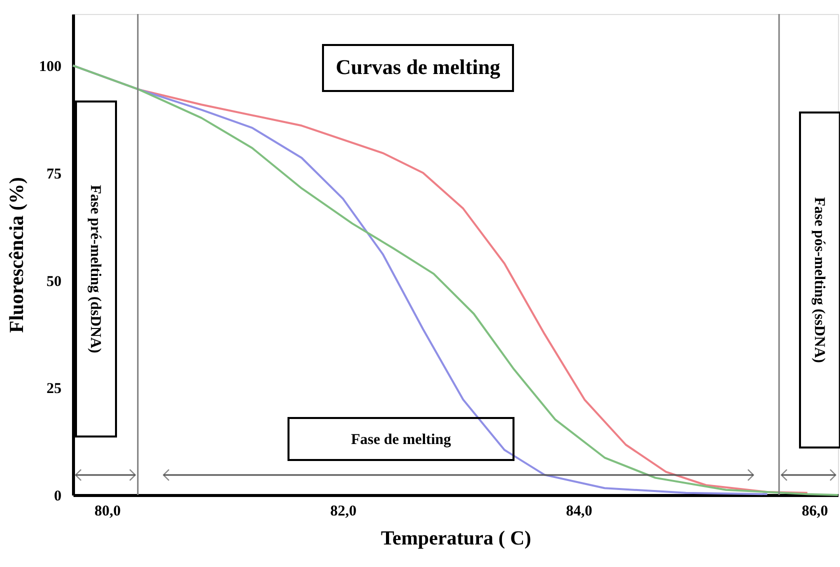 Image resolution: width=840 pixels, height=567 pixels. What do you see at coordinates (815, 512) in the screenshot?
I see `x-tick-label: 86,0` at bounding box center [815, 512].